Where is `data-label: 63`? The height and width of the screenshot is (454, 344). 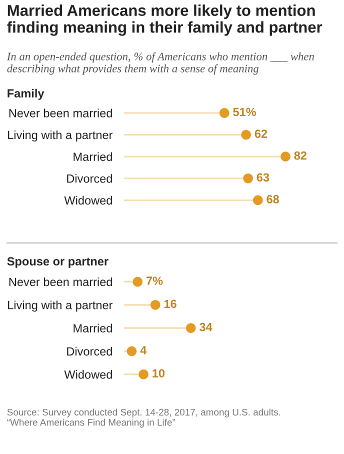 data-label: 63 is located at coordinates (263, 177).